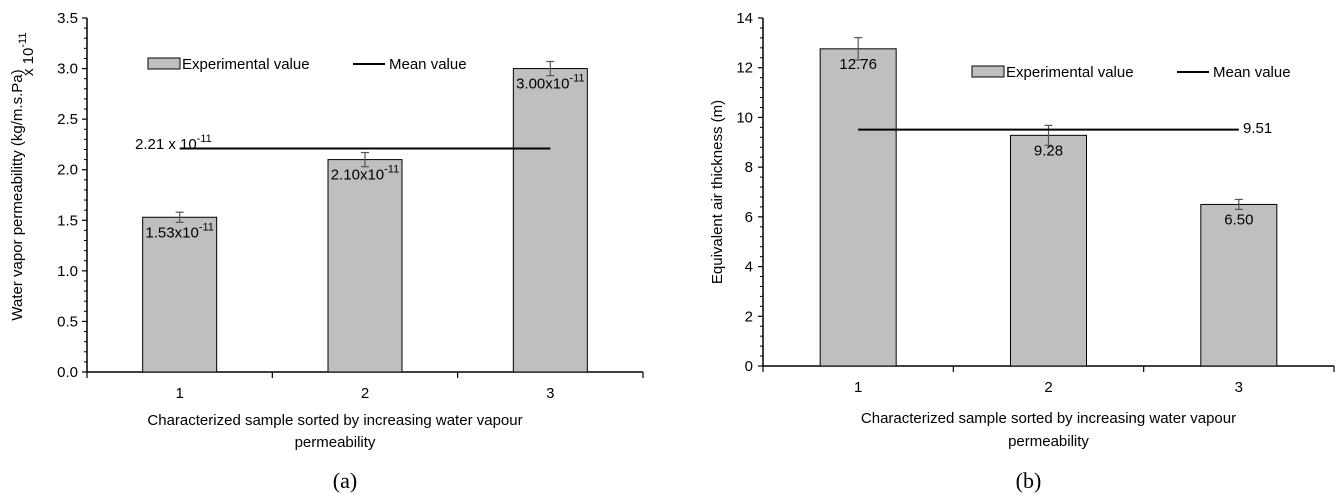  I want to click on y-tick-label: 0.5, so click(67, 321).